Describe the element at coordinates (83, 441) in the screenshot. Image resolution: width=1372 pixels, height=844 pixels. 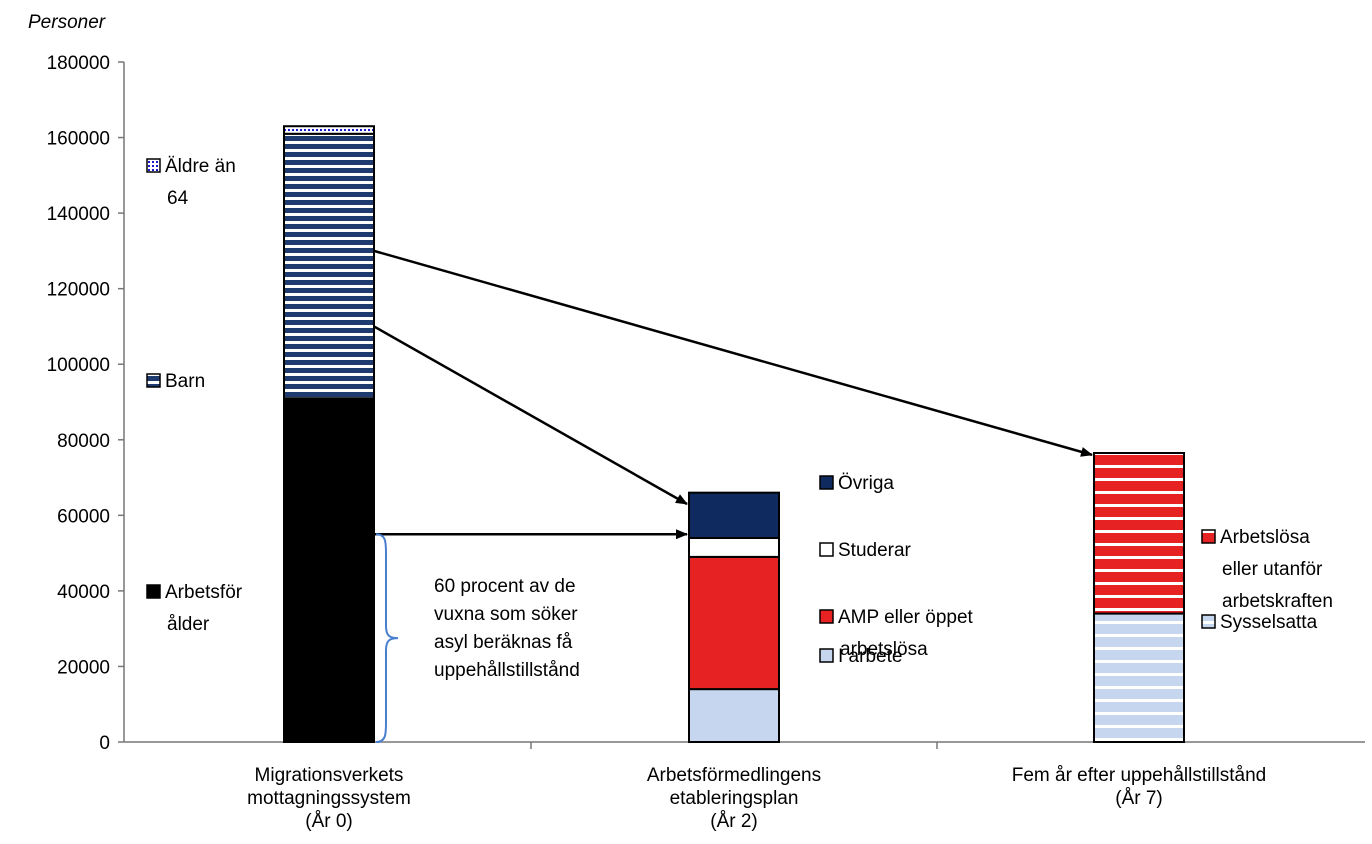
I see `y-tick-label: 80000` at that location.